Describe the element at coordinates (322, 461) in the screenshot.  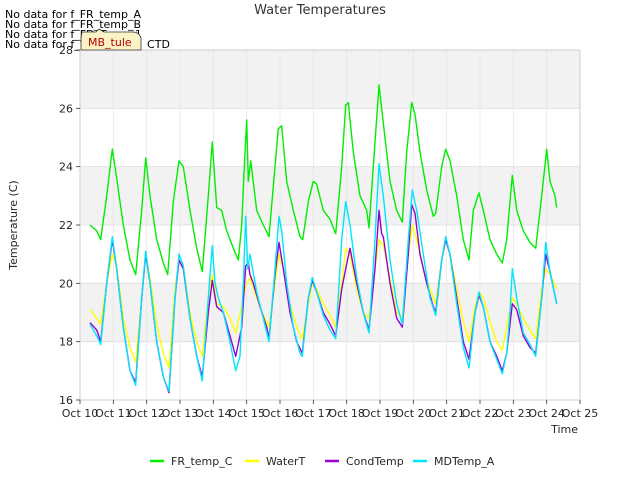
I see `legend: FR_temp_C WaterT CondTemp MDTemp_A` at that location.